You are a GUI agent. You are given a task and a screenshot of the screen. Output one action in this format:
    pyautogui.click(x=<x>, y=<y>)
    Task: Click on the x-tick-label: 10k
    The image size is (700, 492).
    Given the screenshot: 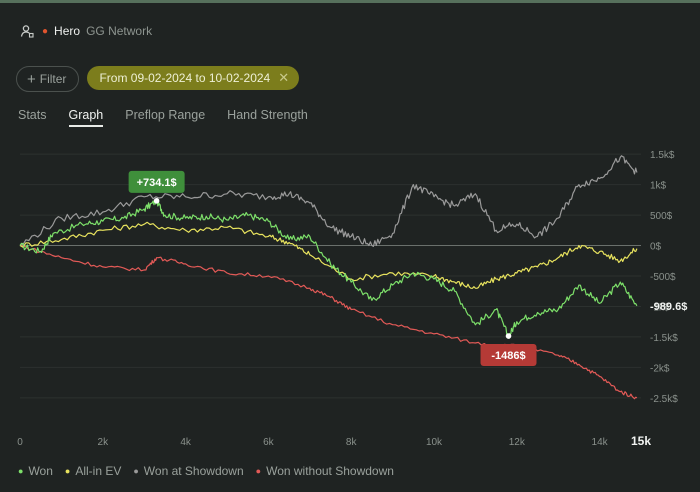 What is the action you would take?
    pyautogui.click(x=434, y=442)
    